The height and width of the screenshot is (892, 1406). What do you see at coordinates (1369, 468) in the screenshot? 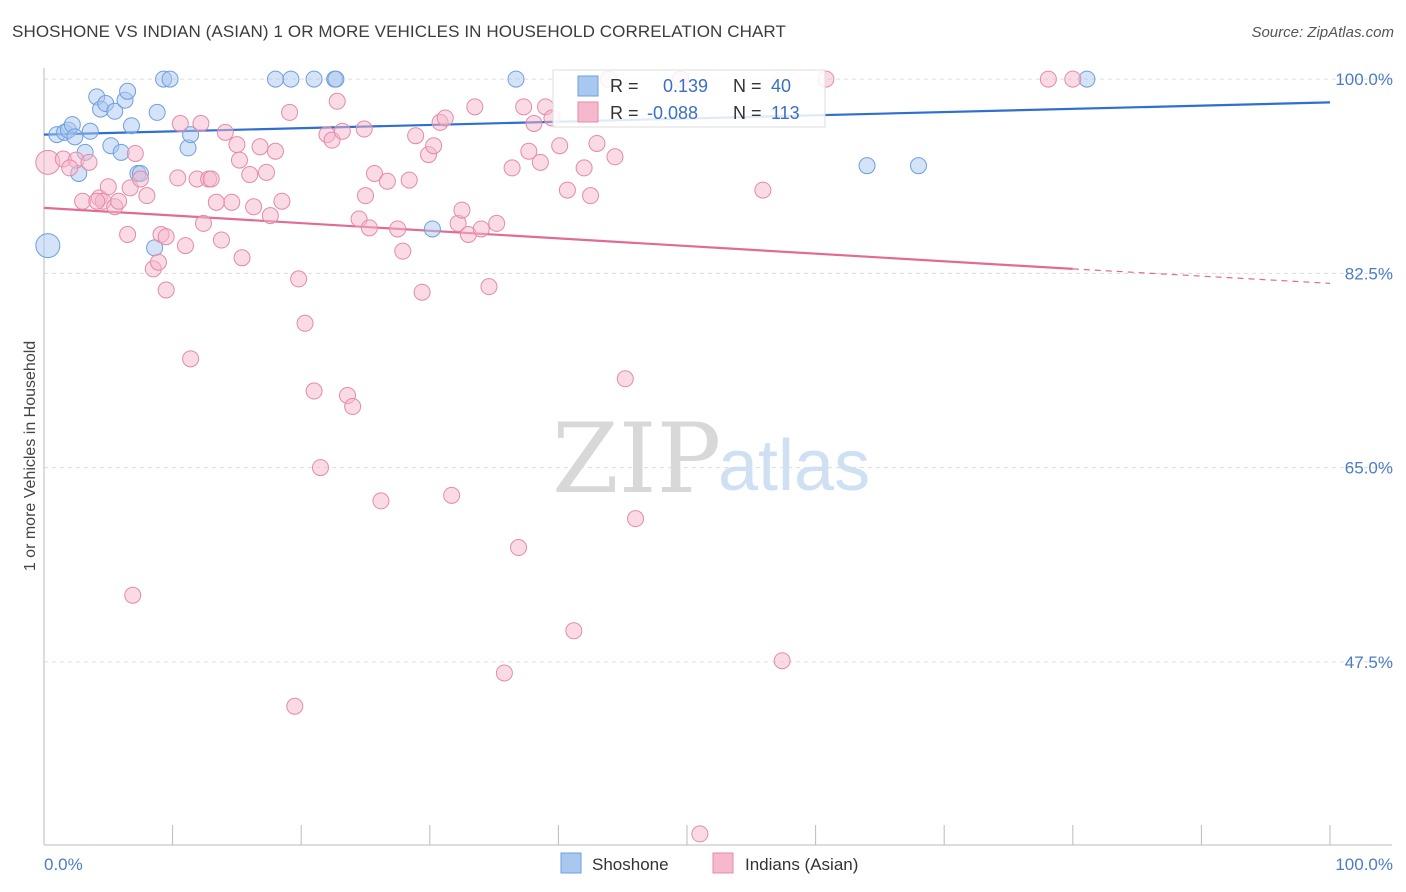
I see `y-tick-label: 65.0%` at bounding box center [1369, 468].